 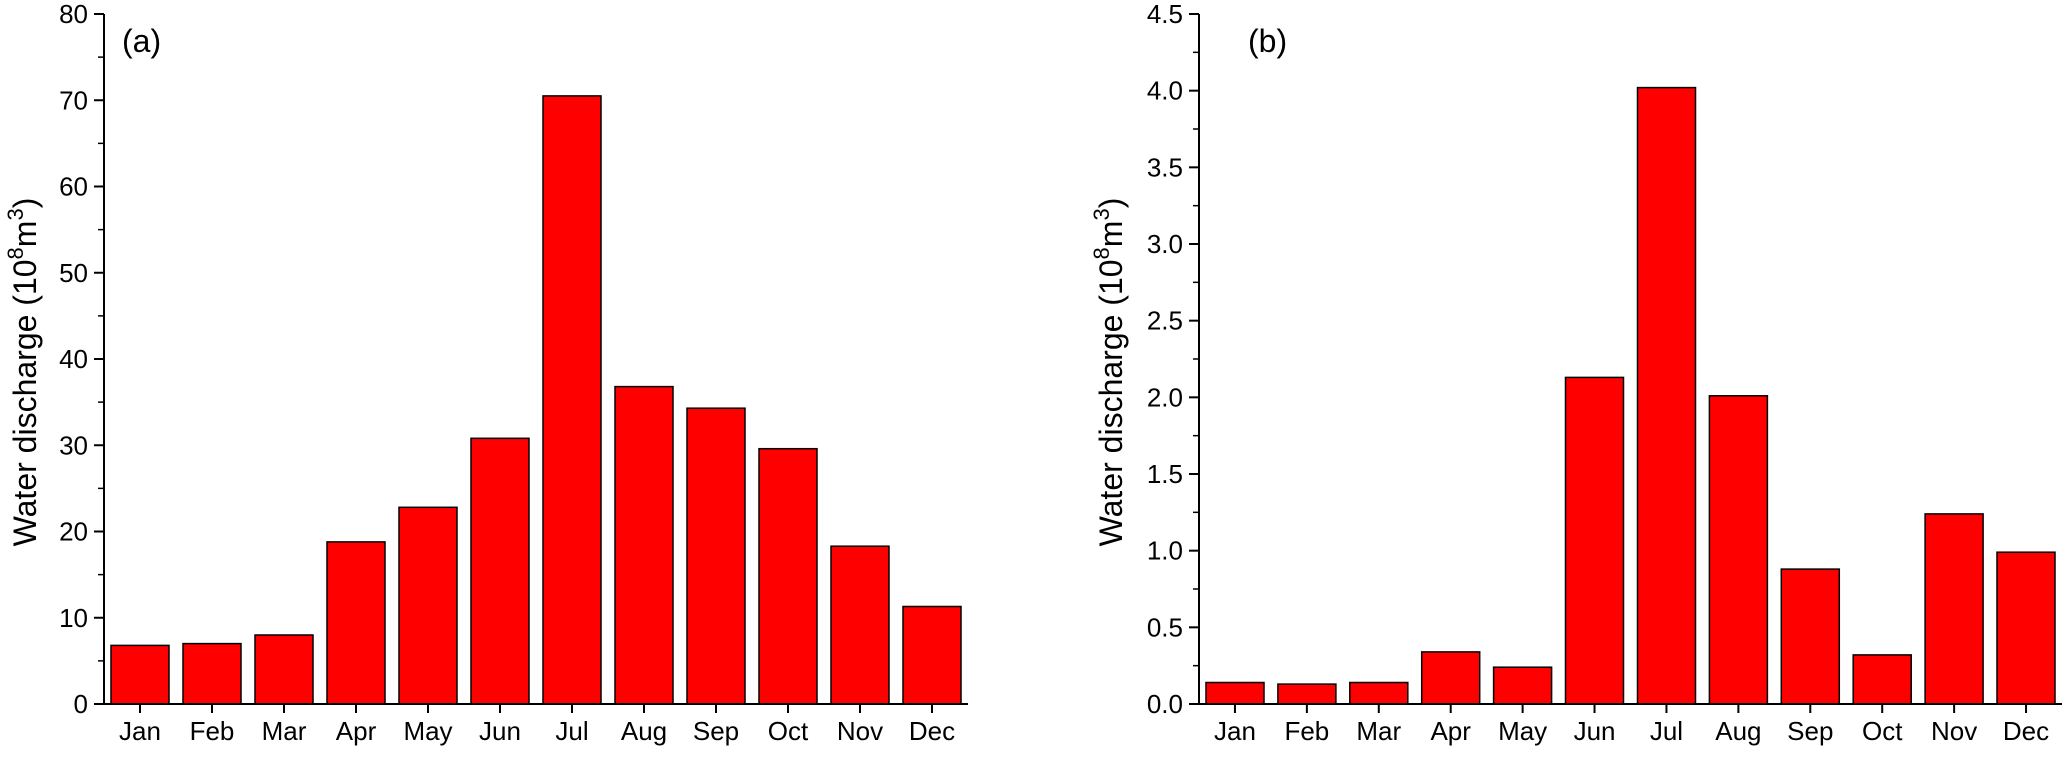 What do you see at coordinates (537, 725) in the screenshot?
I see `panel-a-xticks: Jan Feb Mar Apr May Jun Jul Aug Sep Oct Nov Dec` at bounding box center [537, 725].